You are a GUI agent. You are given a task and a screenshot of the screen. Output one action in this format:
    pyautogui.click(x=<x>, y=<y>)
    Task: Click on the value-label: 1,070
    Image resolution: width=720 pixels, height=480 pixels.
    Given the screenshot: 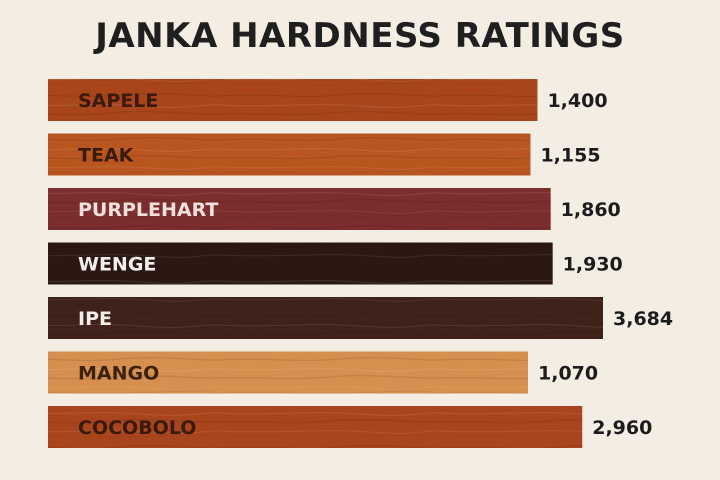 What is the action you would take?
    pyautogui.click(x=568, y=374)
    